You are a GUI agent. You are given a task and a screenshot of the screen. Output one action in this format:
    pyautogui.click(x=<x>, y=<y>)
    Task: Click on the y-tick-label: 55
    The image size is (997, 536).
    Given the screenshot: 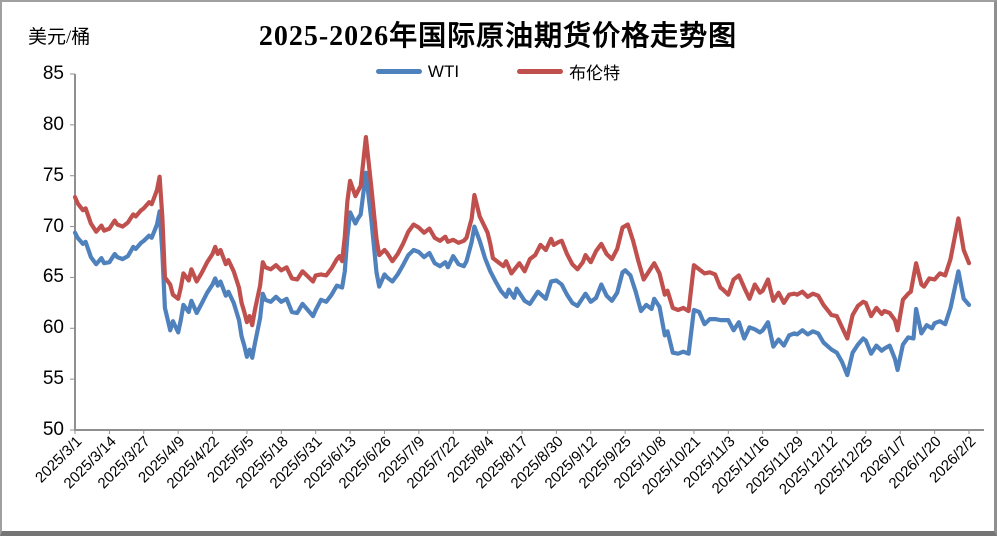 What is the action you would take?
    pyautogui.click(x=53, y=379)
    